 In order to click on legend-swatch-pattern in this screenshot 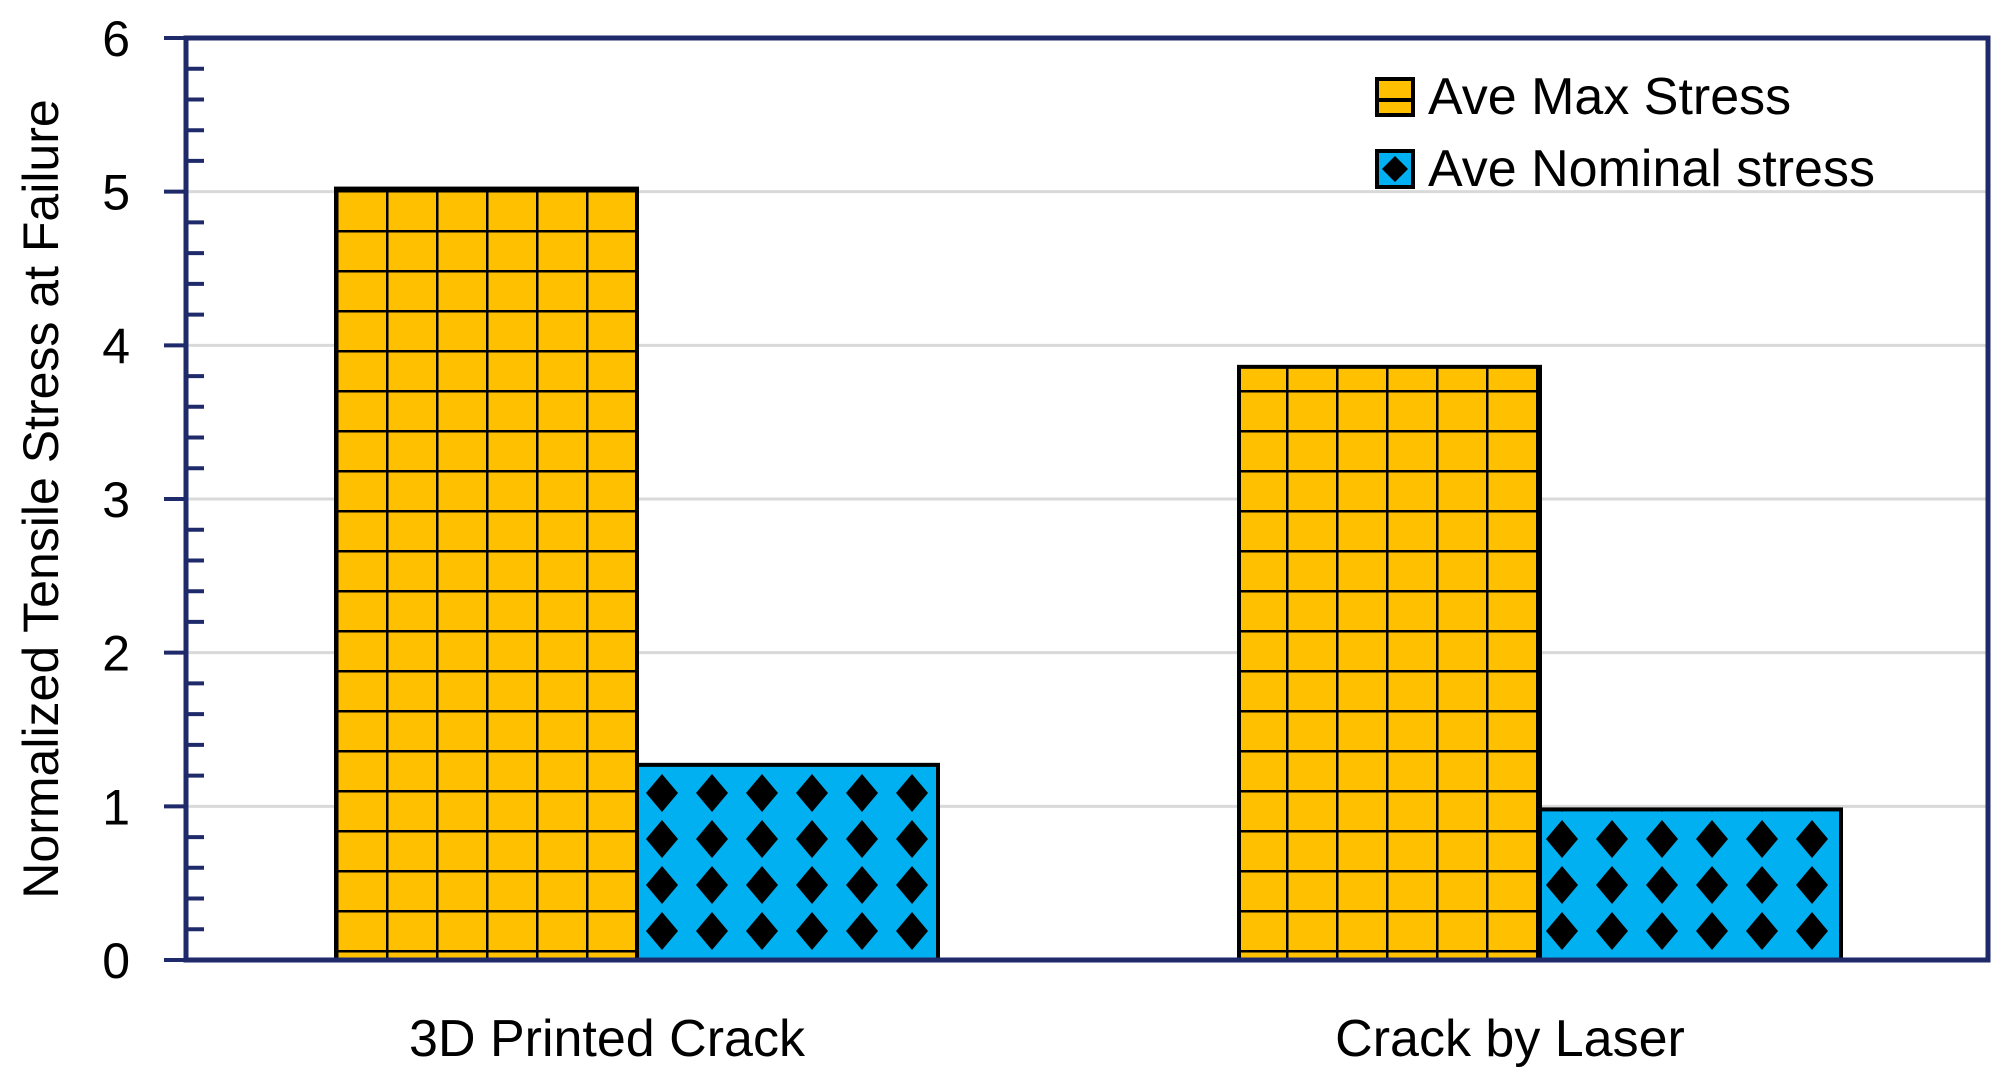, I will do `click(1395, 169)`.